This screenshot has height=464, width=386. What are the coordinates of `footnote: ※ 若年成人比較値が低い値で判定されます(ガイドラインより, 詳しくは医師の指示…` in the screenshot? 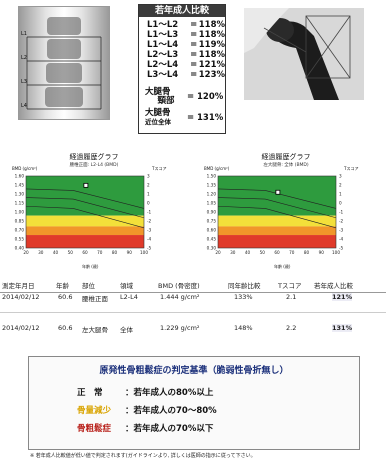 It's located at (143, 456).